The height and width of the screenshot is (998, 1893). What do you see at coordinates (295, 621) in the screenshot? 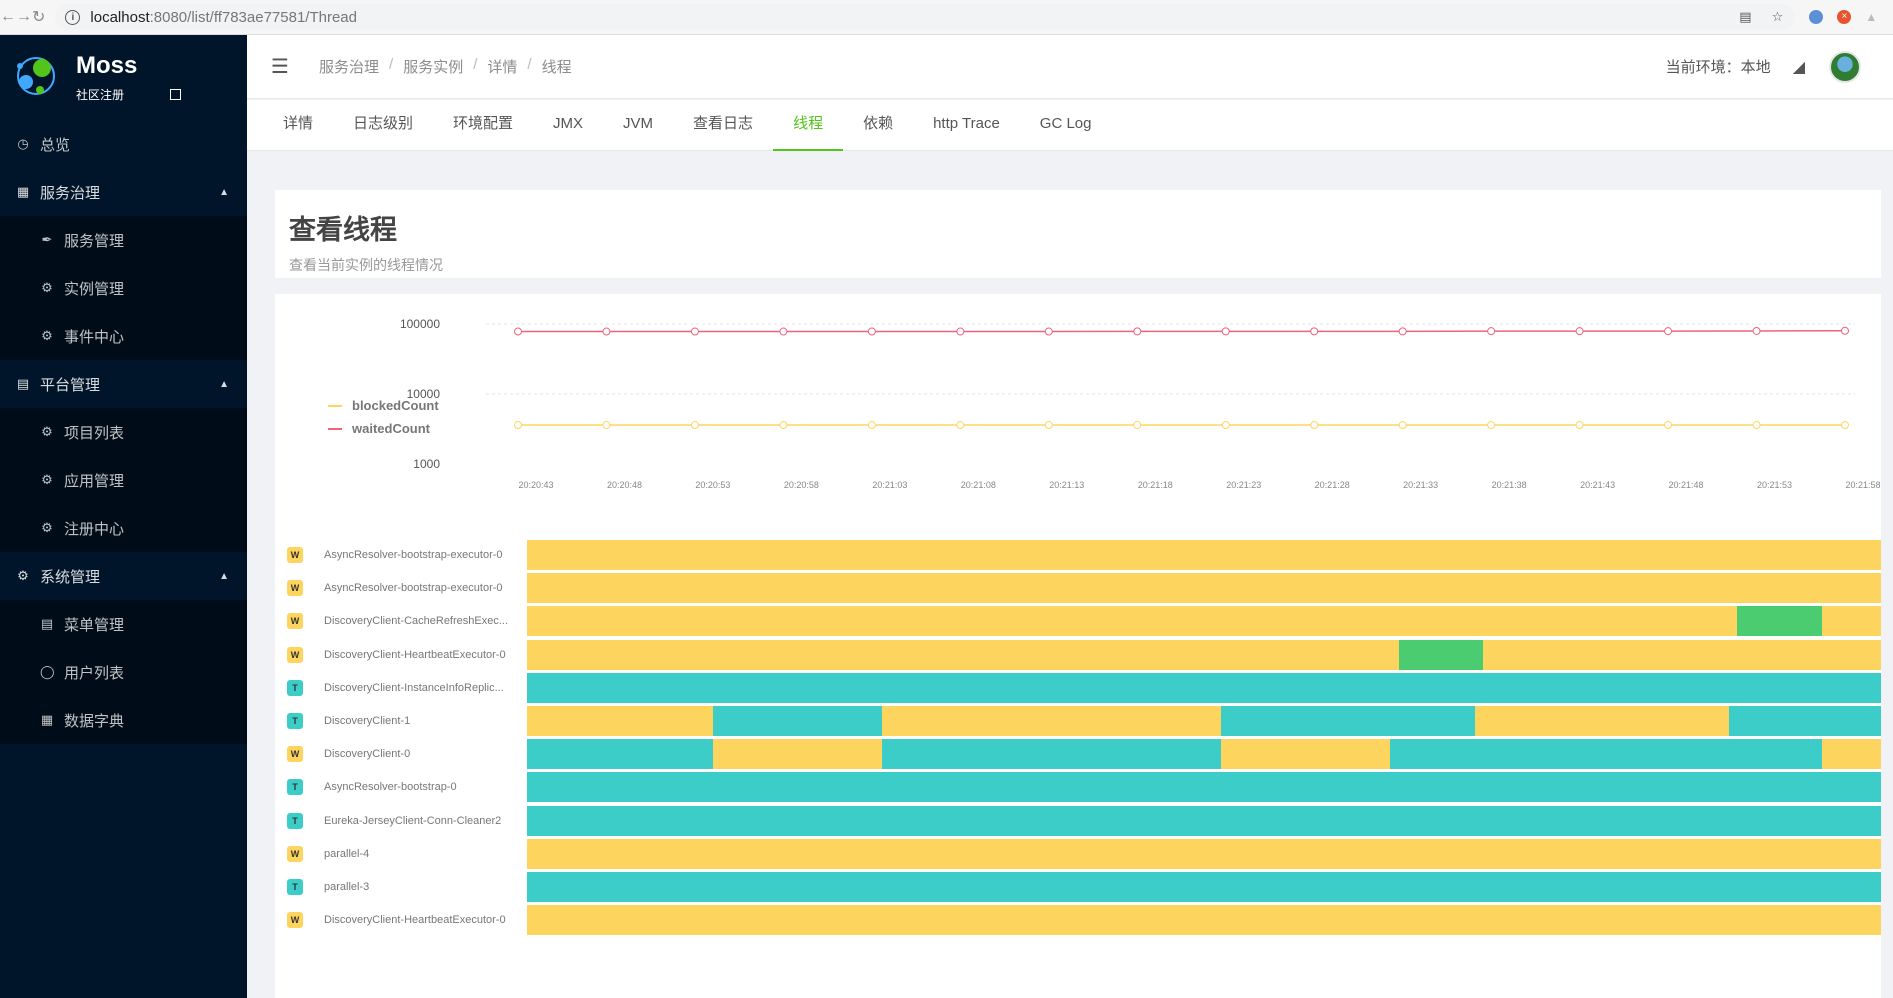
I see `thread-state-badge: W` at bounding box center [295, 621].